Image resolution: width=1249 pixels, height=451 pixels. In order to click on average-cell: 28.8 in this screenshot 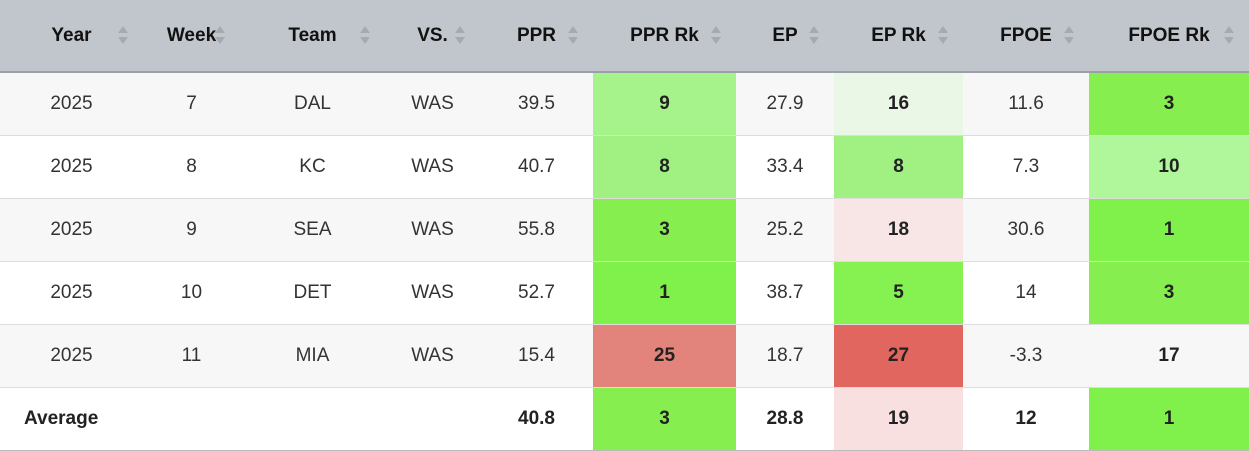, I will do `click(785, 419)`.